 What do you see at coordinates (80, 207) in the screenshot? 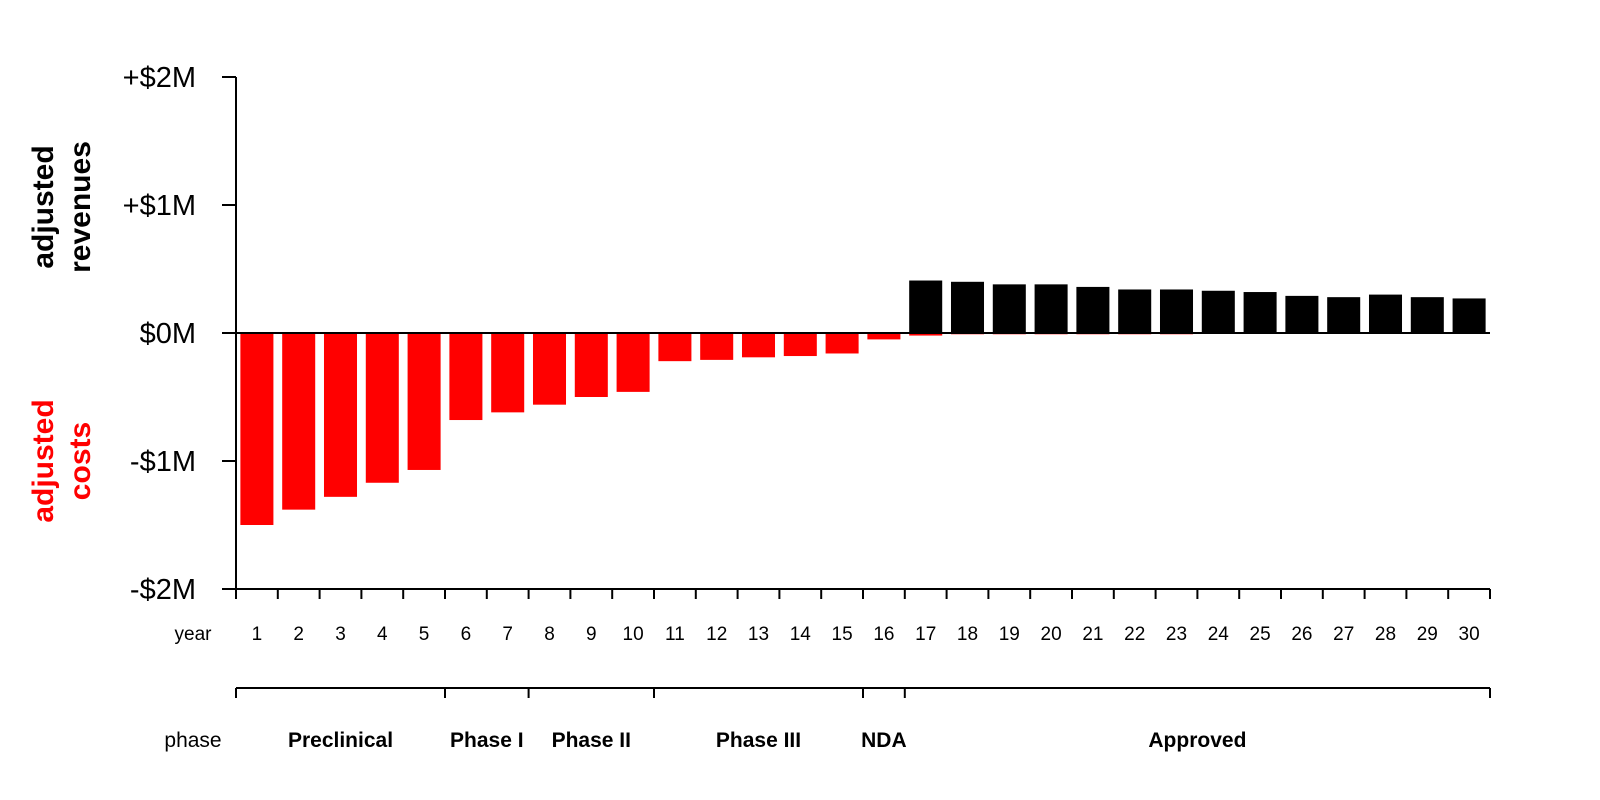
I see `revenue-label-line2: revenues` at bounding box center [80, 207].